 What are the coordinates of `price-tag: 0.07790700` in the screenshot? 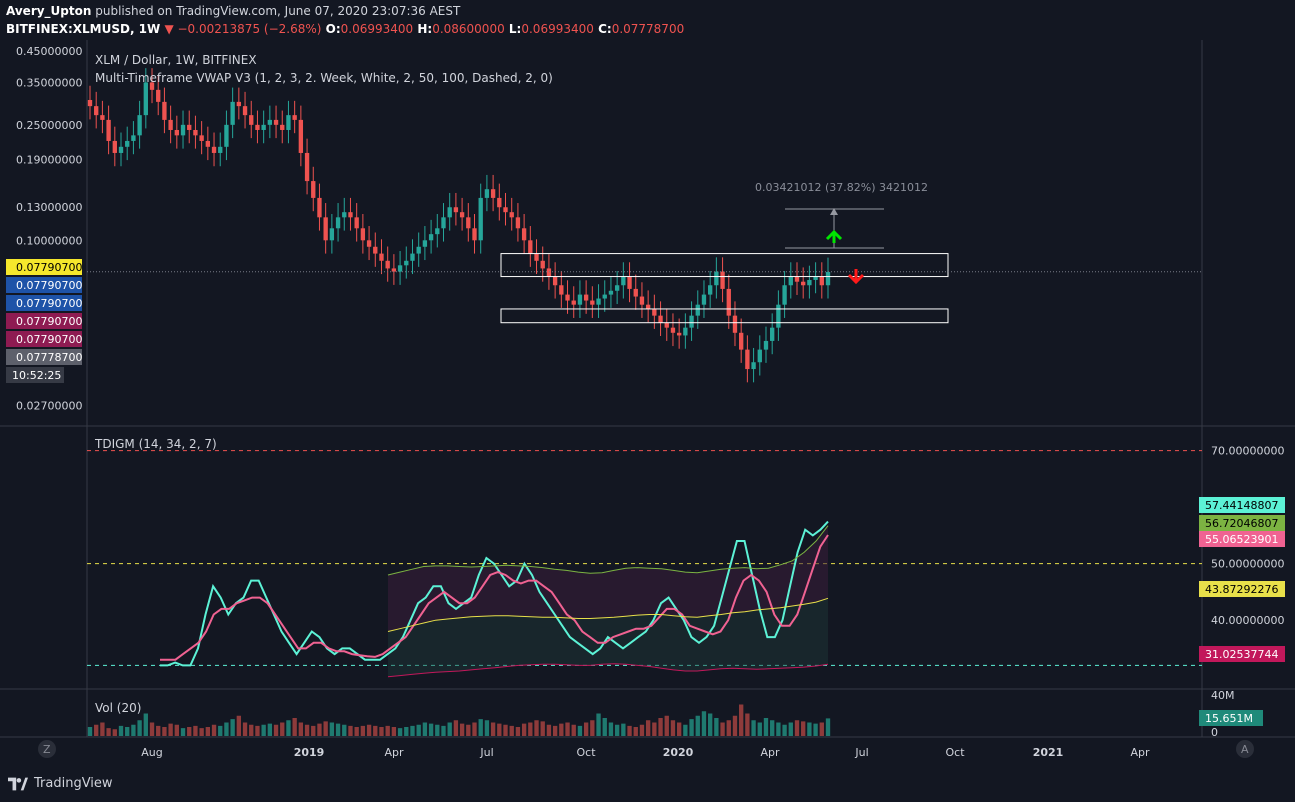 It's located at (44, 285).